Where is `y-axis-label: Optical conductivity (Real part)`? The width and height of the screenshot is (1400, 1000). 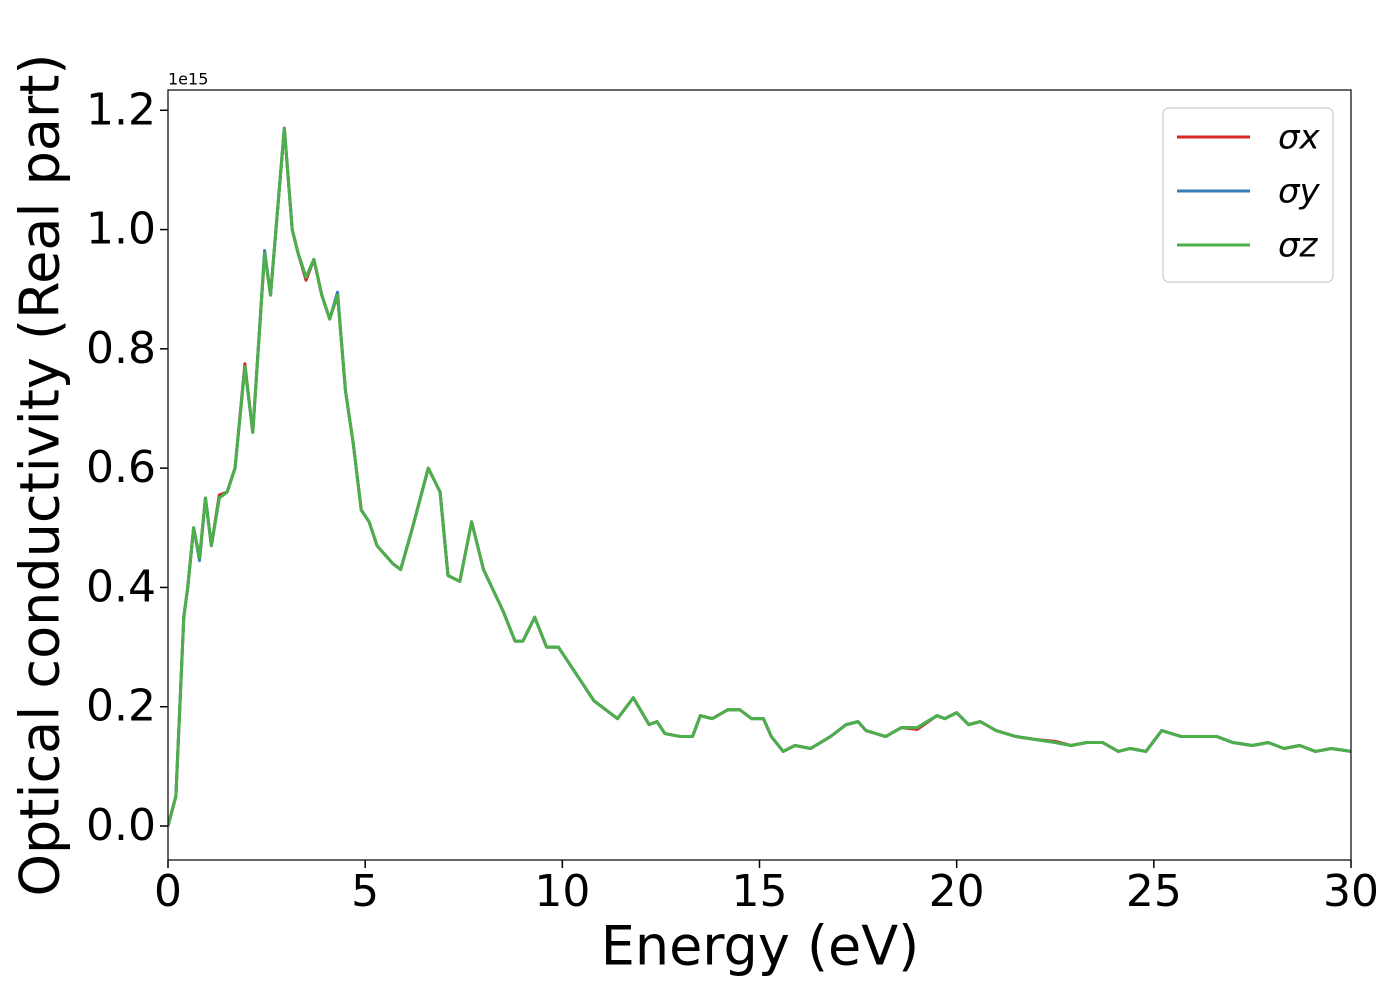 y-axis-label: Optical conductivity (Real part) is located at coordinates (40, 475).